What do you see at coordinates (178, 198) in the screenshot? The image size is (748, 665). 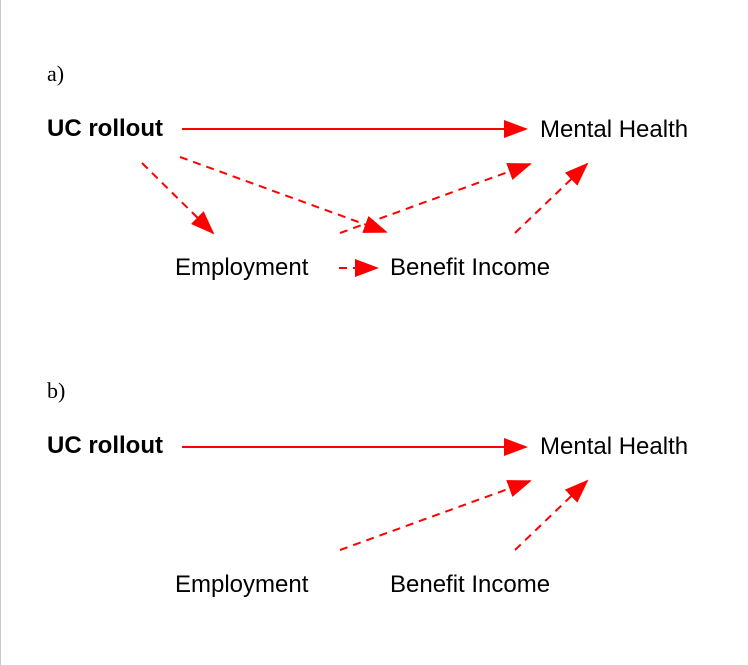 I see `arrow-uc-to-employment` at bounding box center [178, 198].